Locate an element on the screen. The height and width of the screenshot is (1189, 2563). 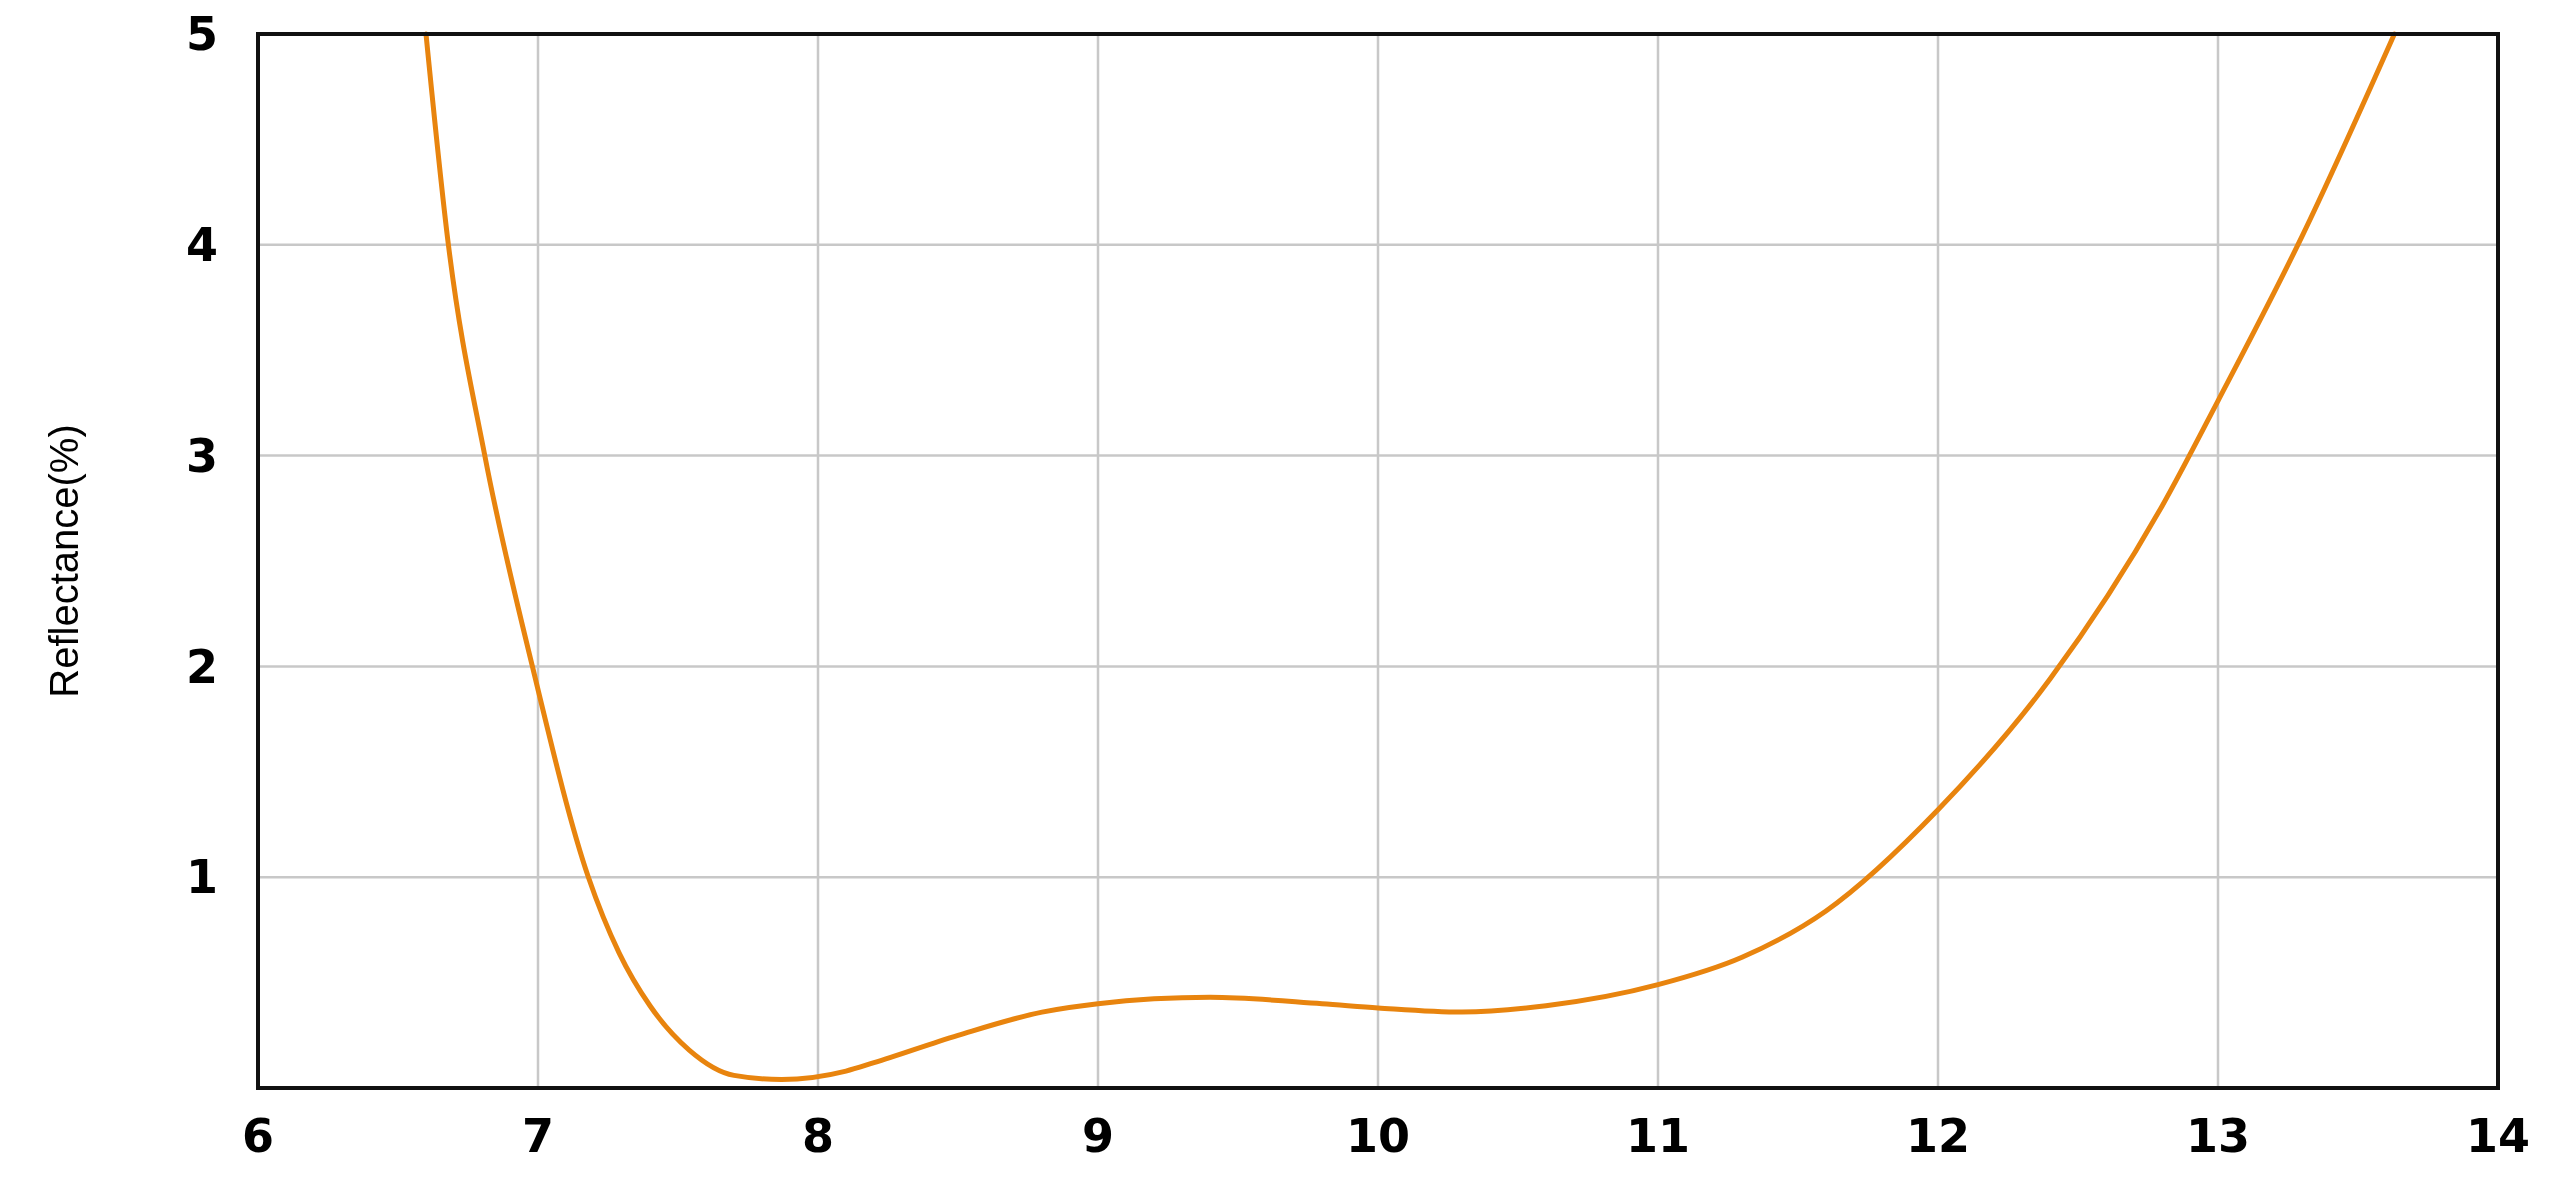
x-tick-label: 13 is located at coordinates (2218, 1136).